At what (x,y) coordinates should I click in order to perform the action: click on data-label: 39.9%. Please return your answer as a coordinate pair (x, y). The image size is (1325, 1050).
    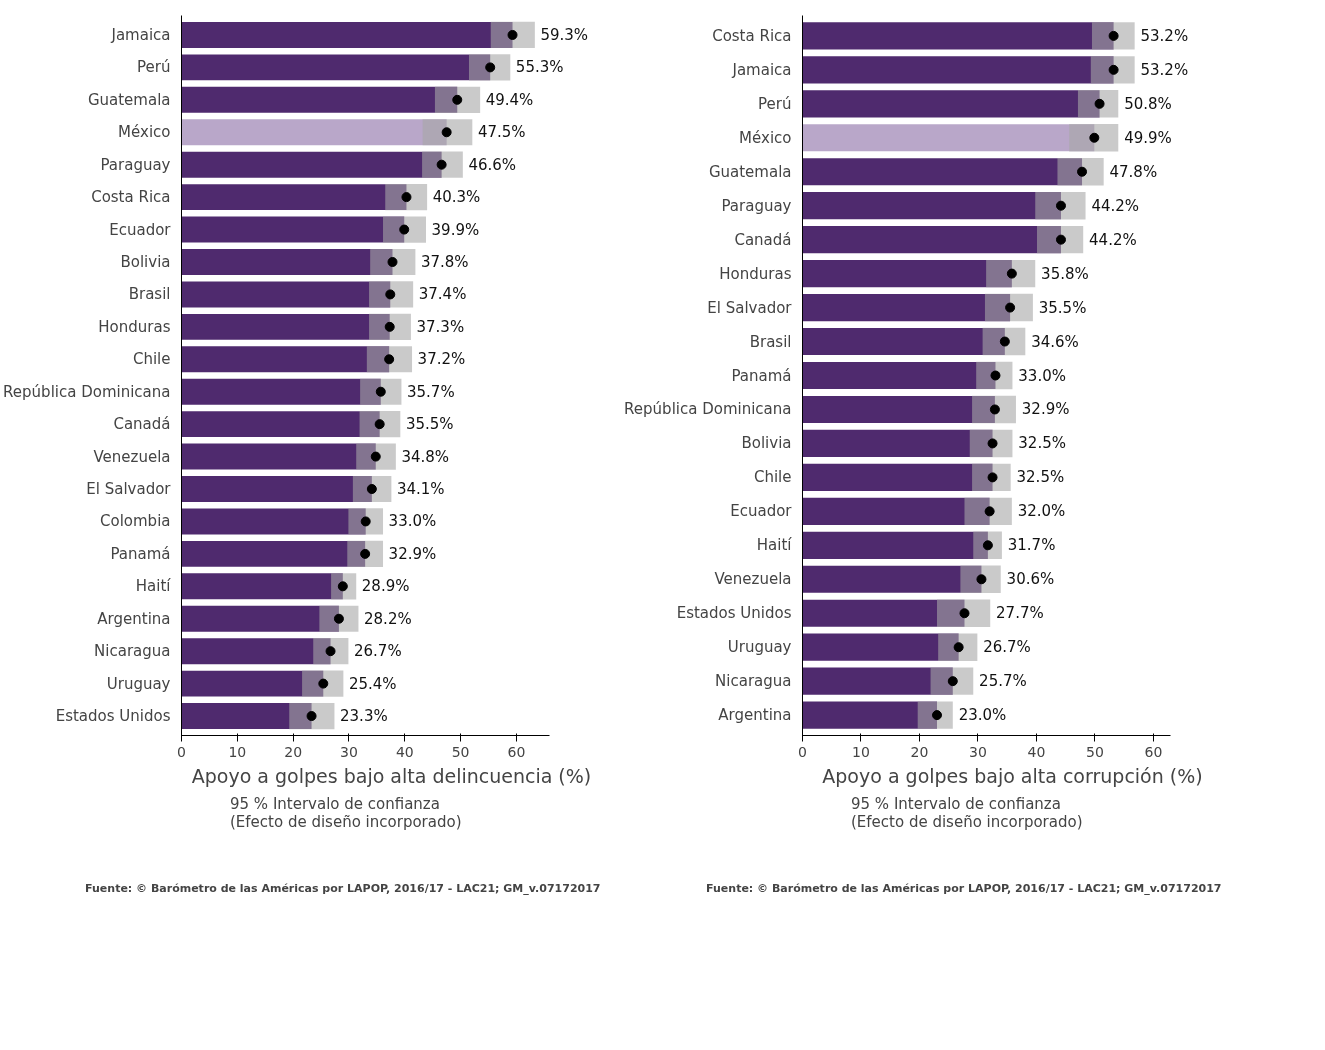
    Looking at the image, I should click on (455, 229).